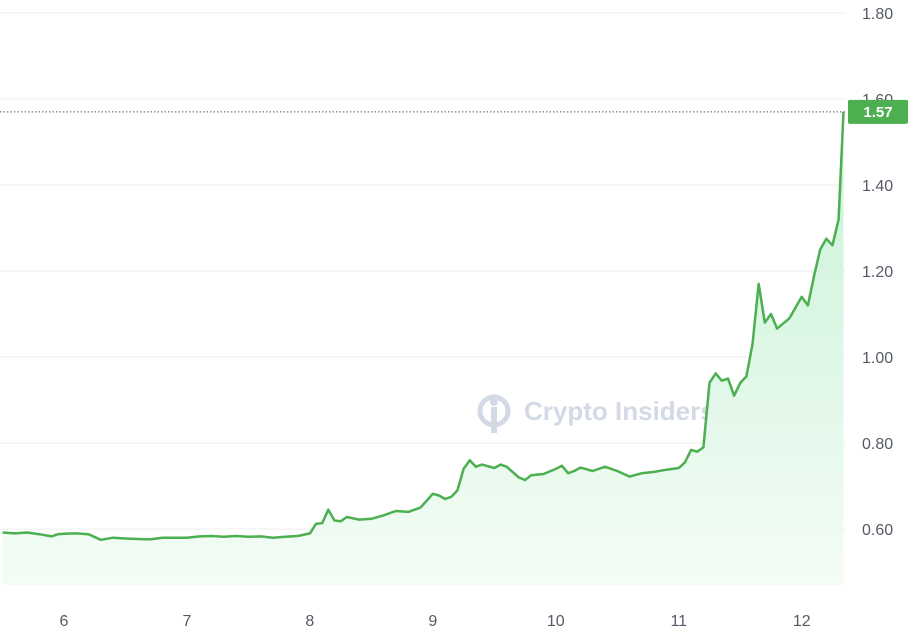  Describe the element at coordinates (556, 621) in the screenshot. I see `x-tick-label: 10` at that location.